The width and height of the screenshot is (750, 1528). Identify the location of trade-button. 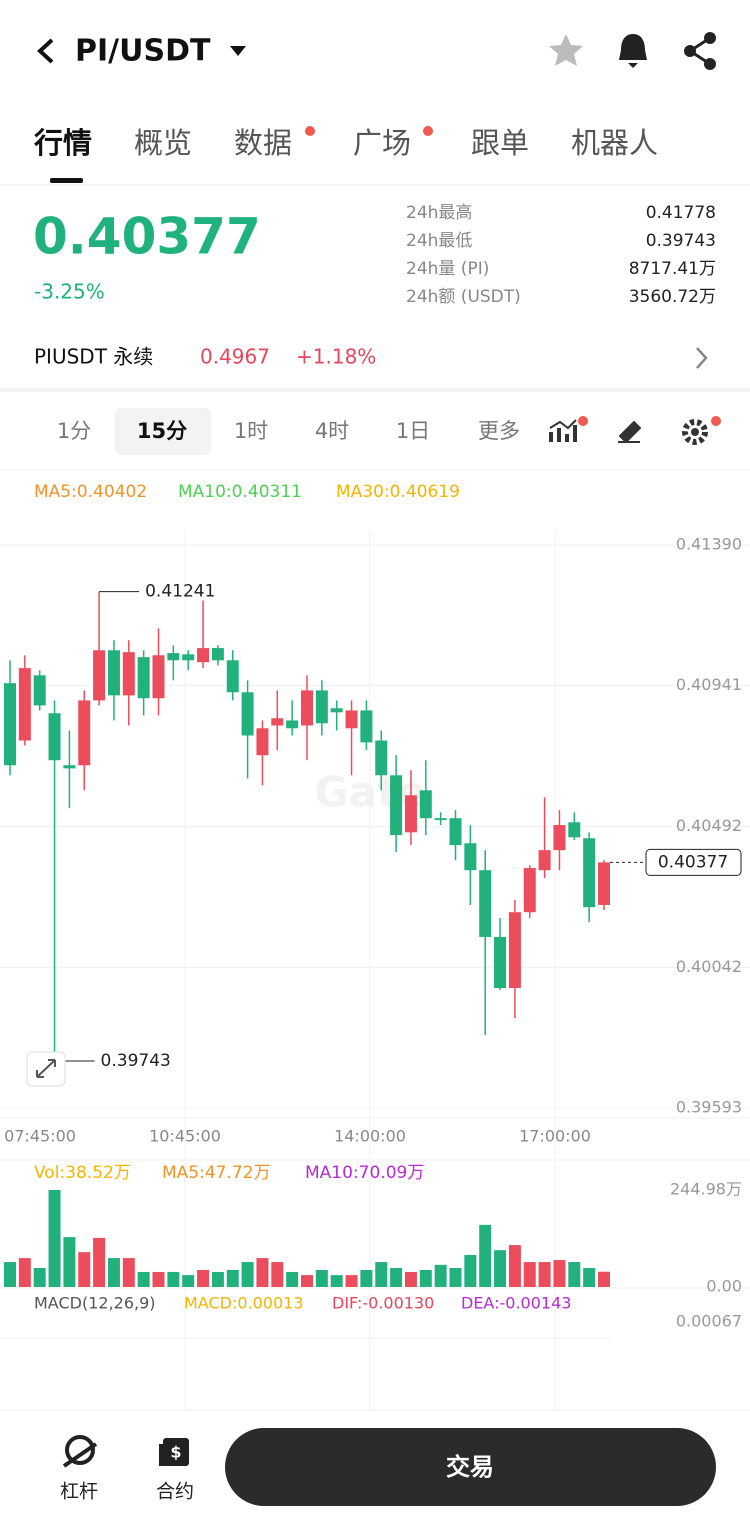
(470, 1467).